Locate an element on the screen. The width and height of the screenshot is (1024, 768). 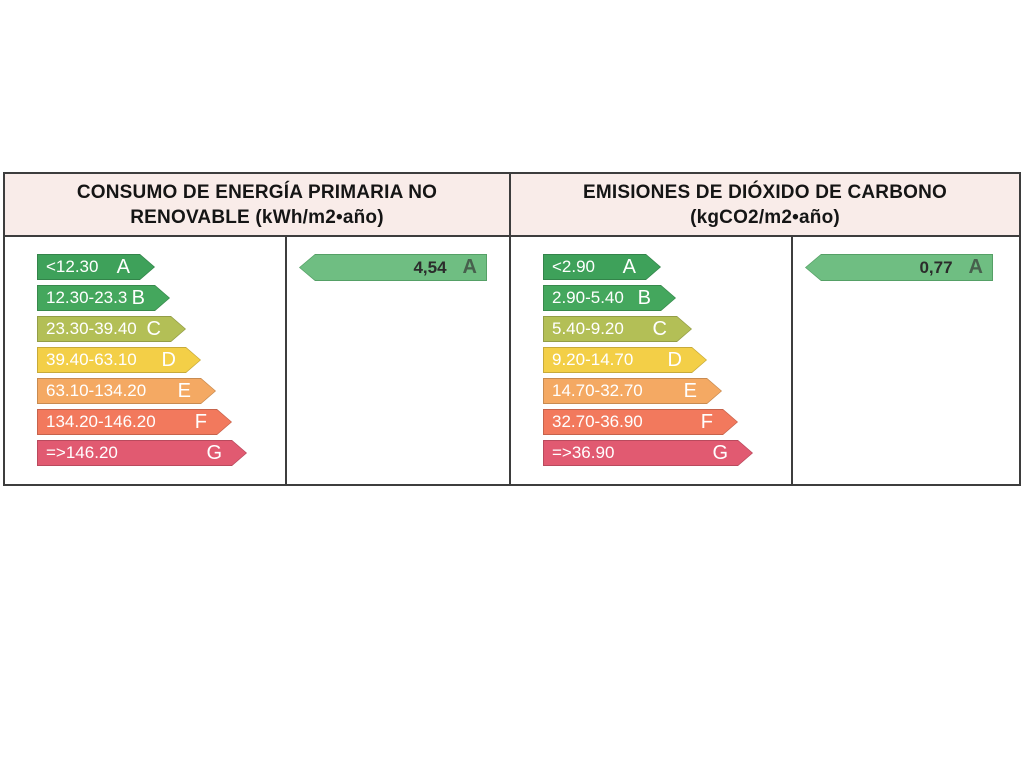
scale-arrow-consumo-e: 63.10-134.20 E is located at coordinates (126, 391).